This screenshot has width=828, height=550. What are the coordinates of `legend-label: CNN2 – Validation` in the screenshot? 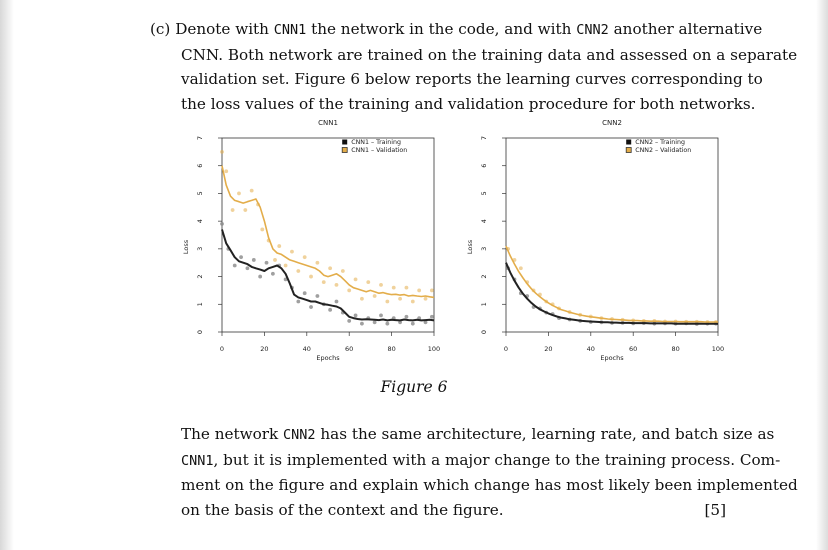 It's located at (663, 150).